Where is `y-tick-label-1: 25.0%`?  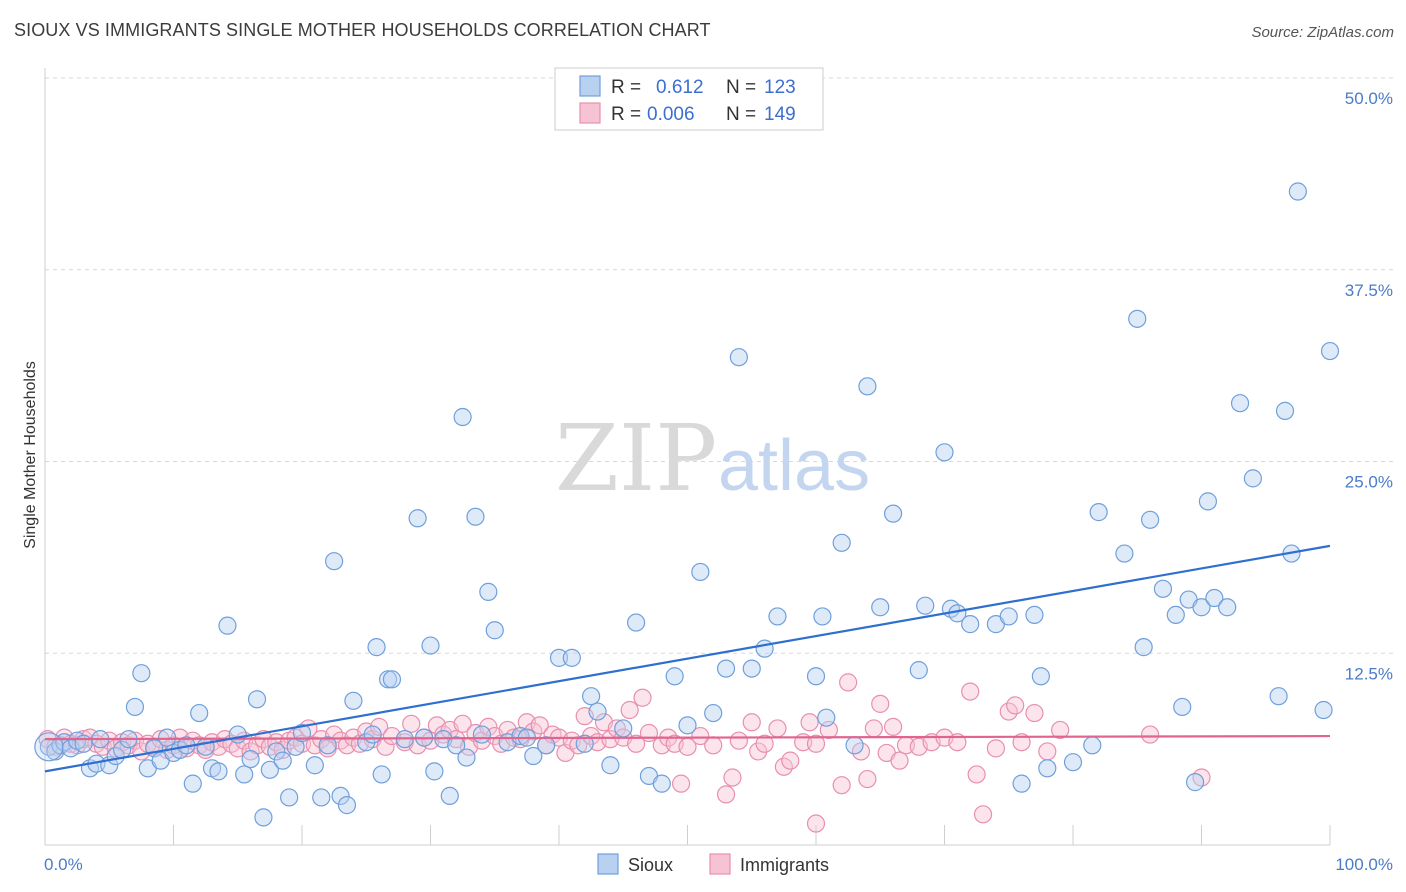 y-tick-label-1: 25.0% is located at coordinates (1369, 482).